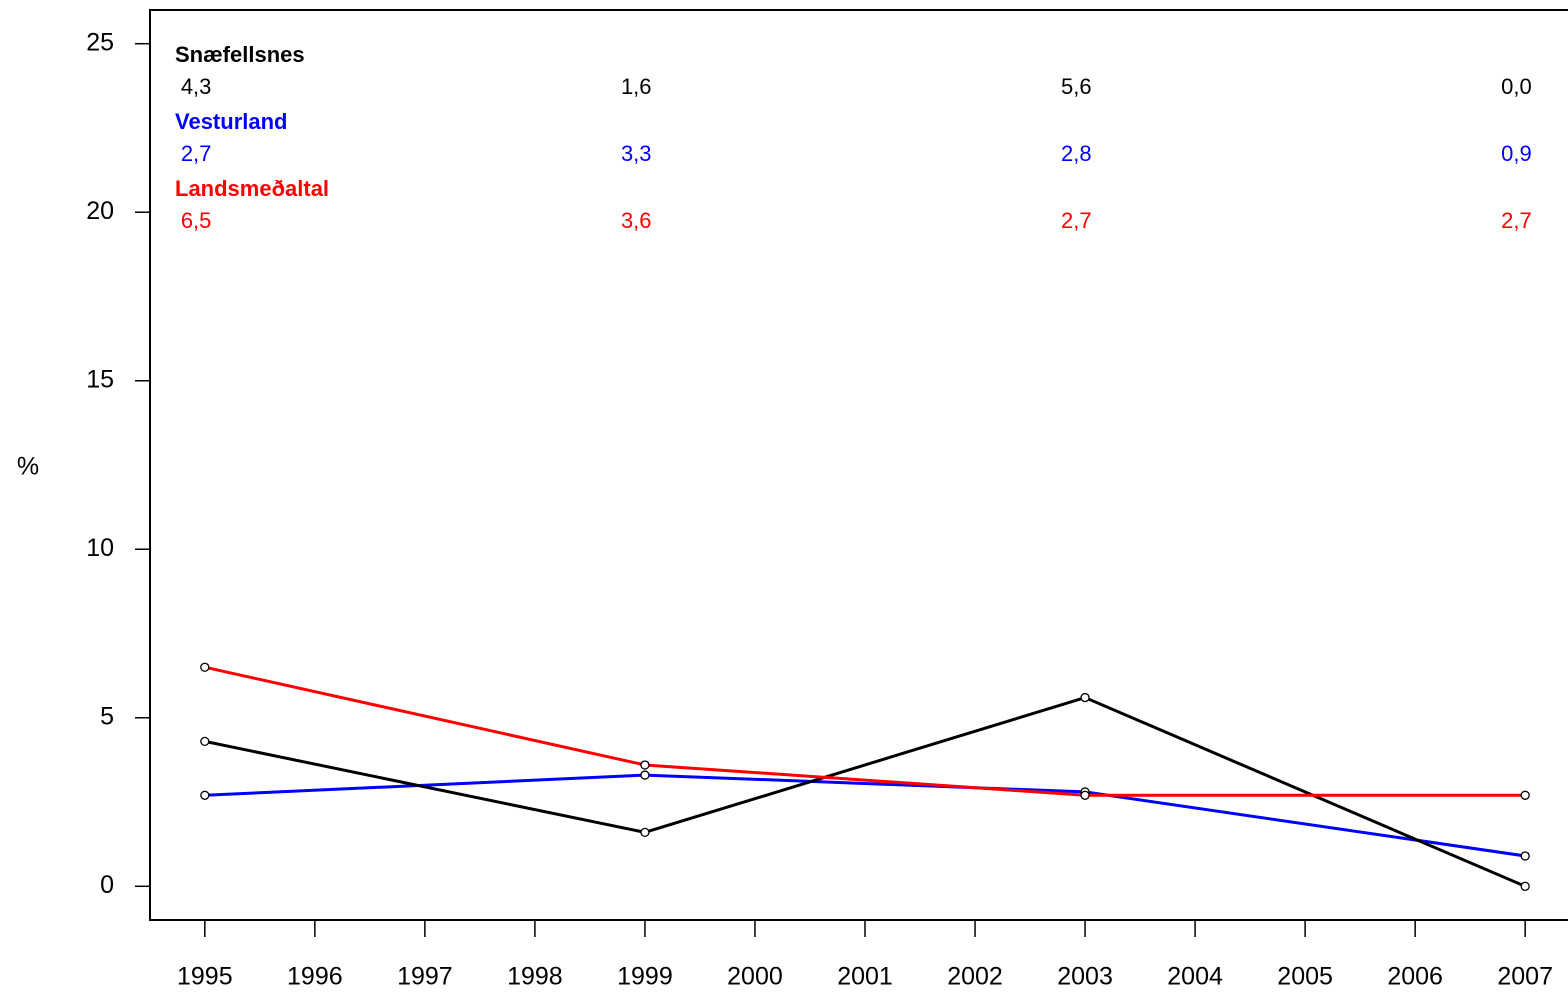 This screenshot has height=992, width=1568. Describe the element at coordinates (645, 977) in the screenshot. I see `x-tick-label: 1999` at that location.